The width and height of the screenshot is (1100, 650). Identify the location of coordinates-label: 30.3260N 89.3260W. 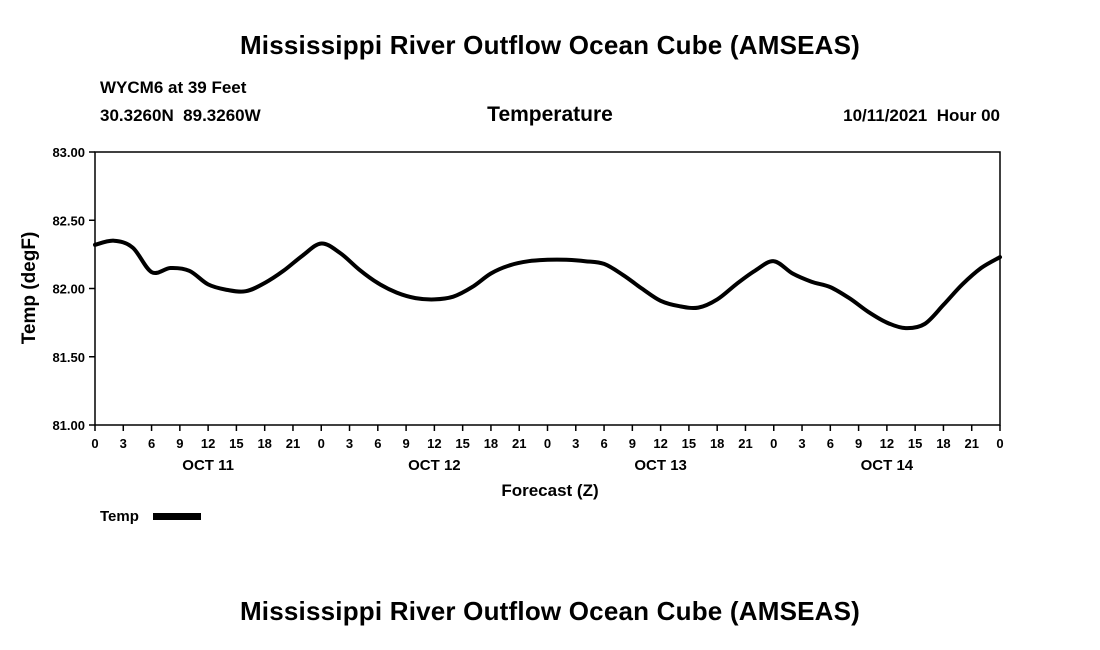
(180, 115).